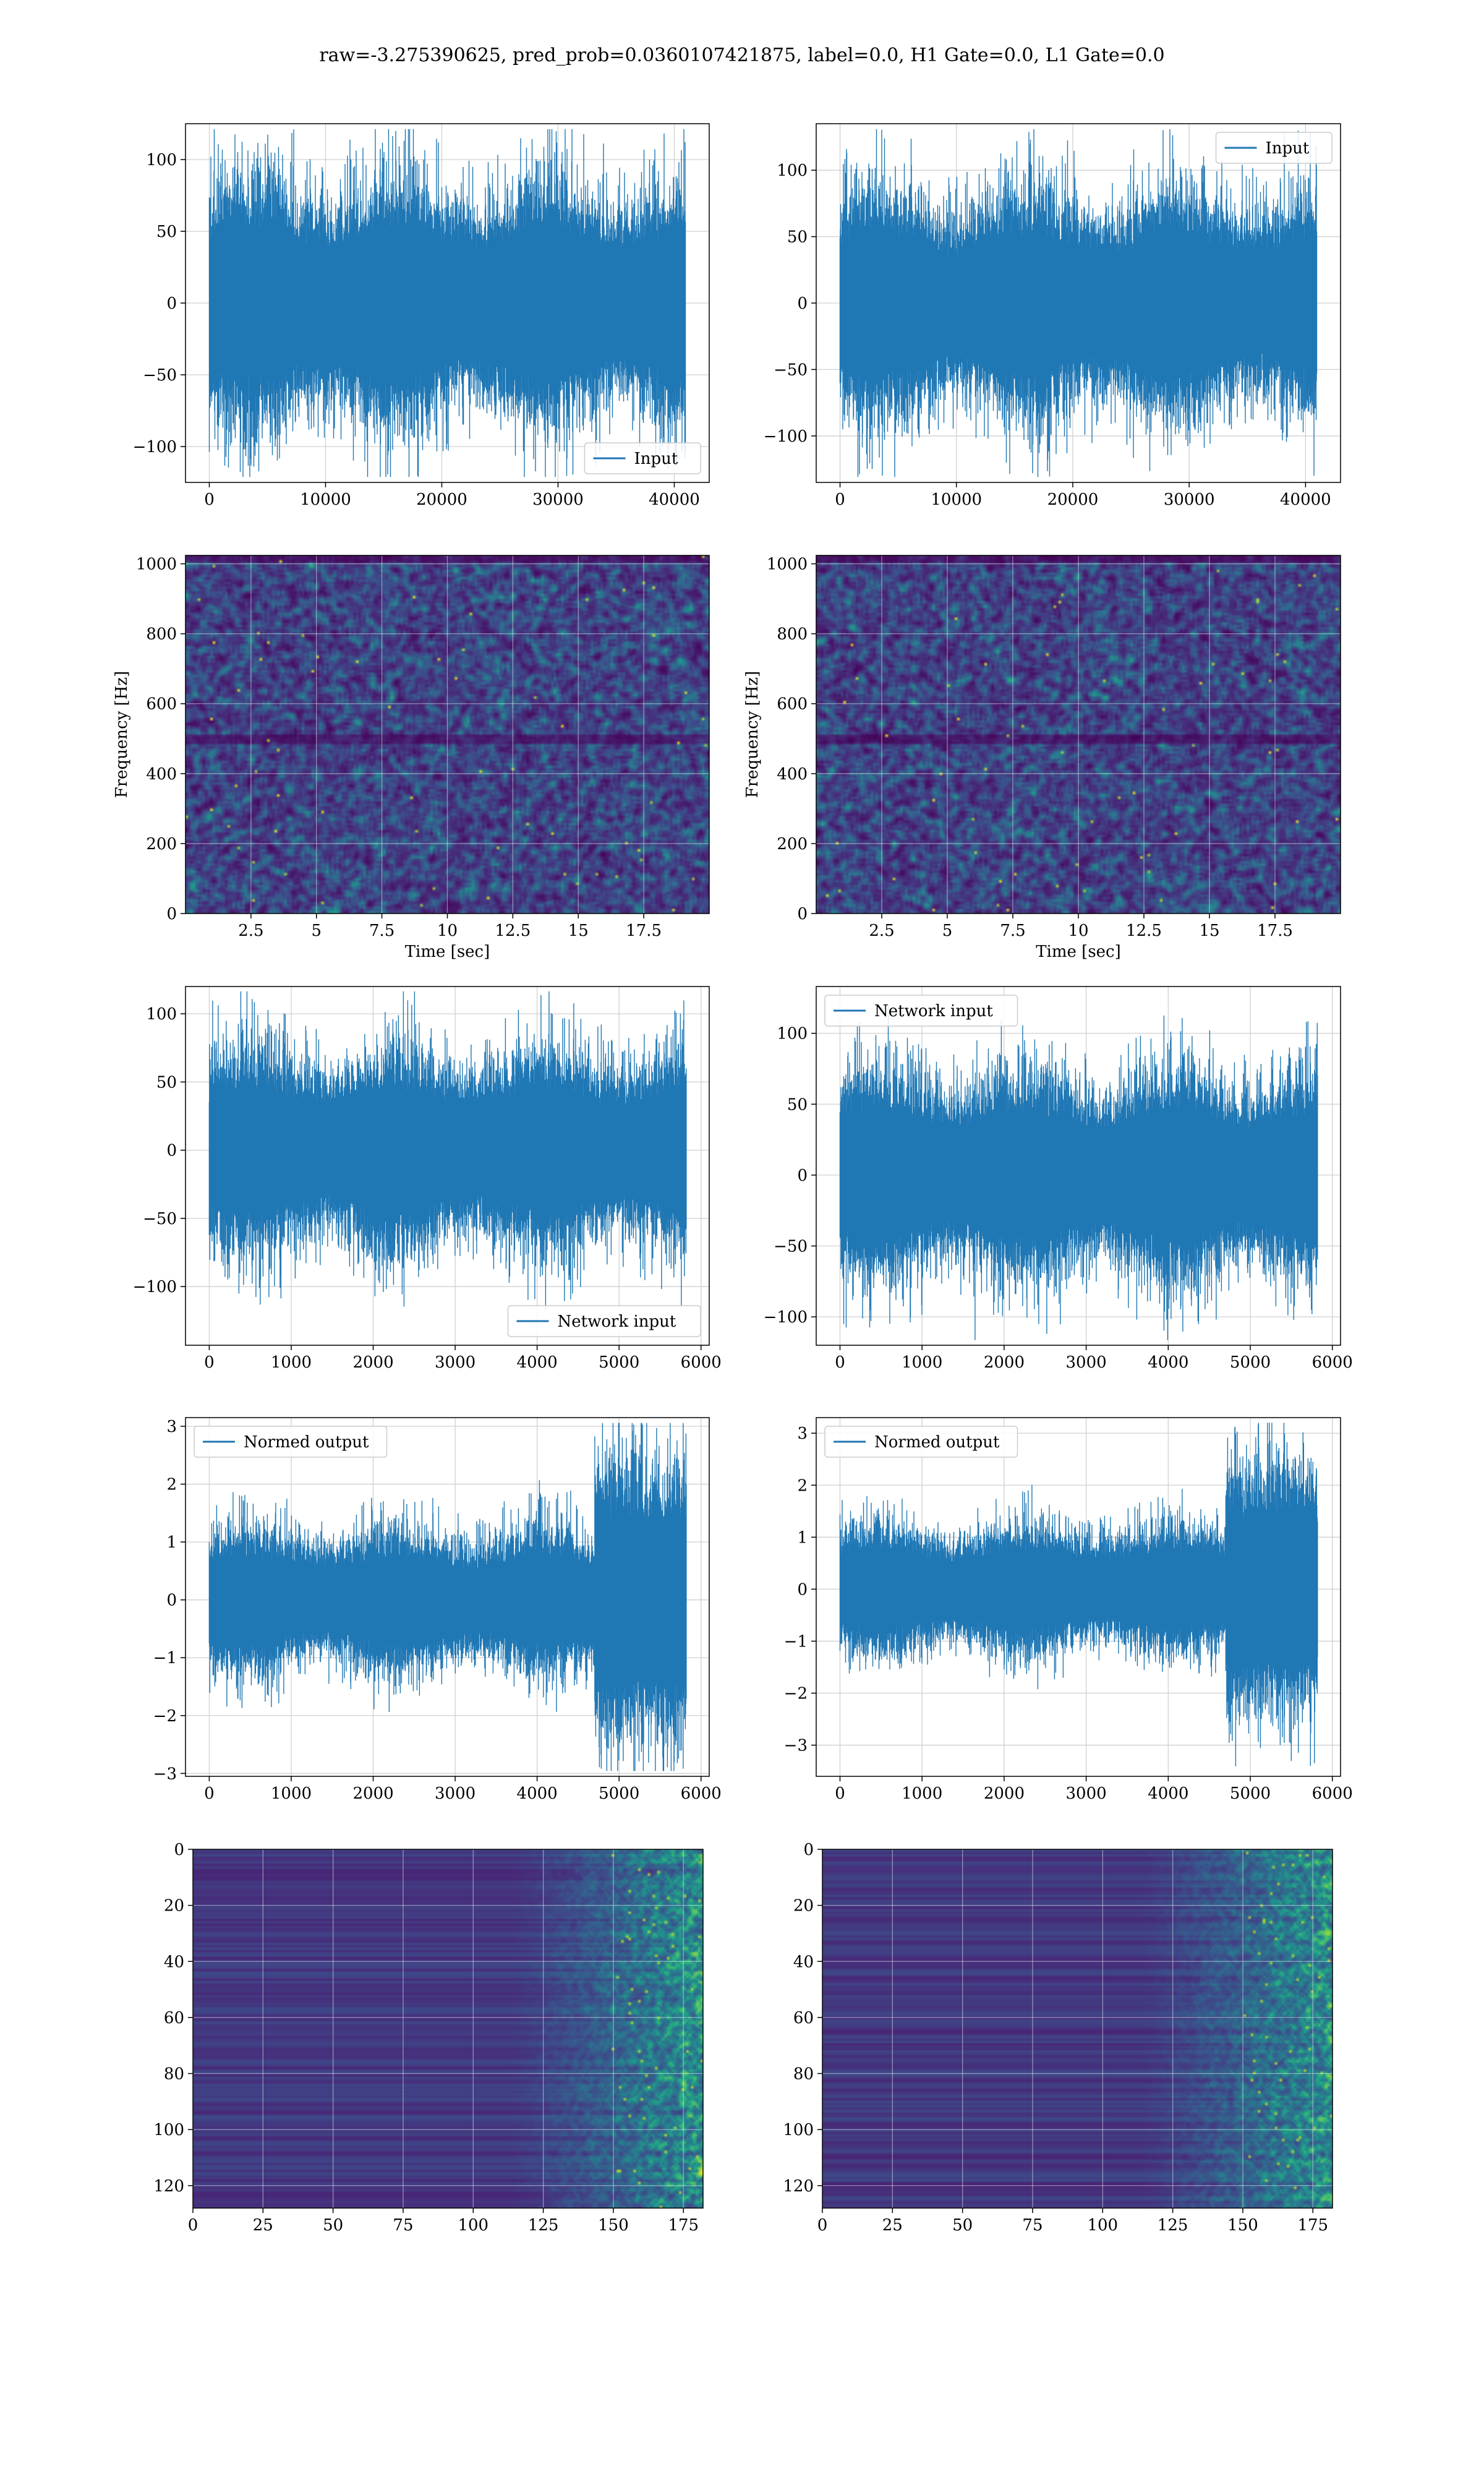  What do you see at coordinates (447, 1151) in the screenshot?
I see `series-line-net-h1` at bounding box center [447, 1151].